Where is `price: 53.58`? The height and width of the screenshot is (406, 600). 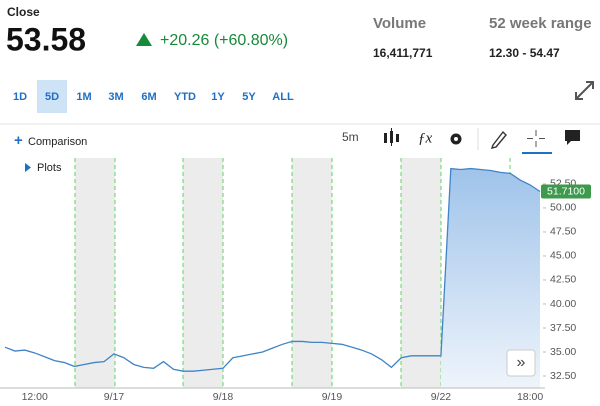 price: 53.58 is located at coordinates (46, 39).